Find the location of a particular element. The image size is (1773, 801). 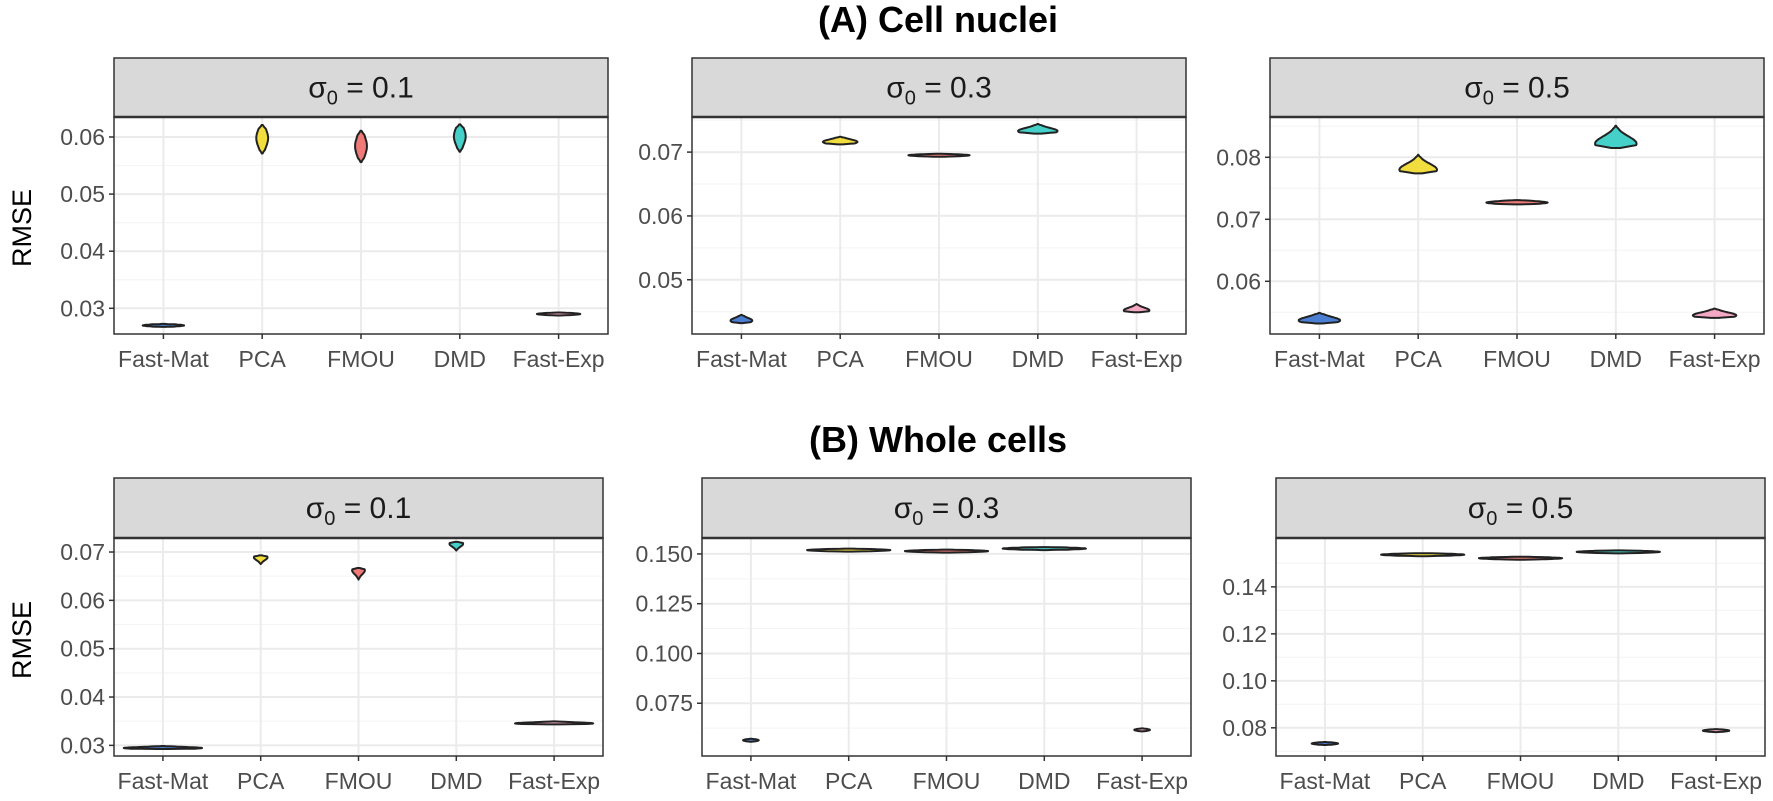

section-title-a: (A) Cell nuclei is located at coordinates (938, 20).